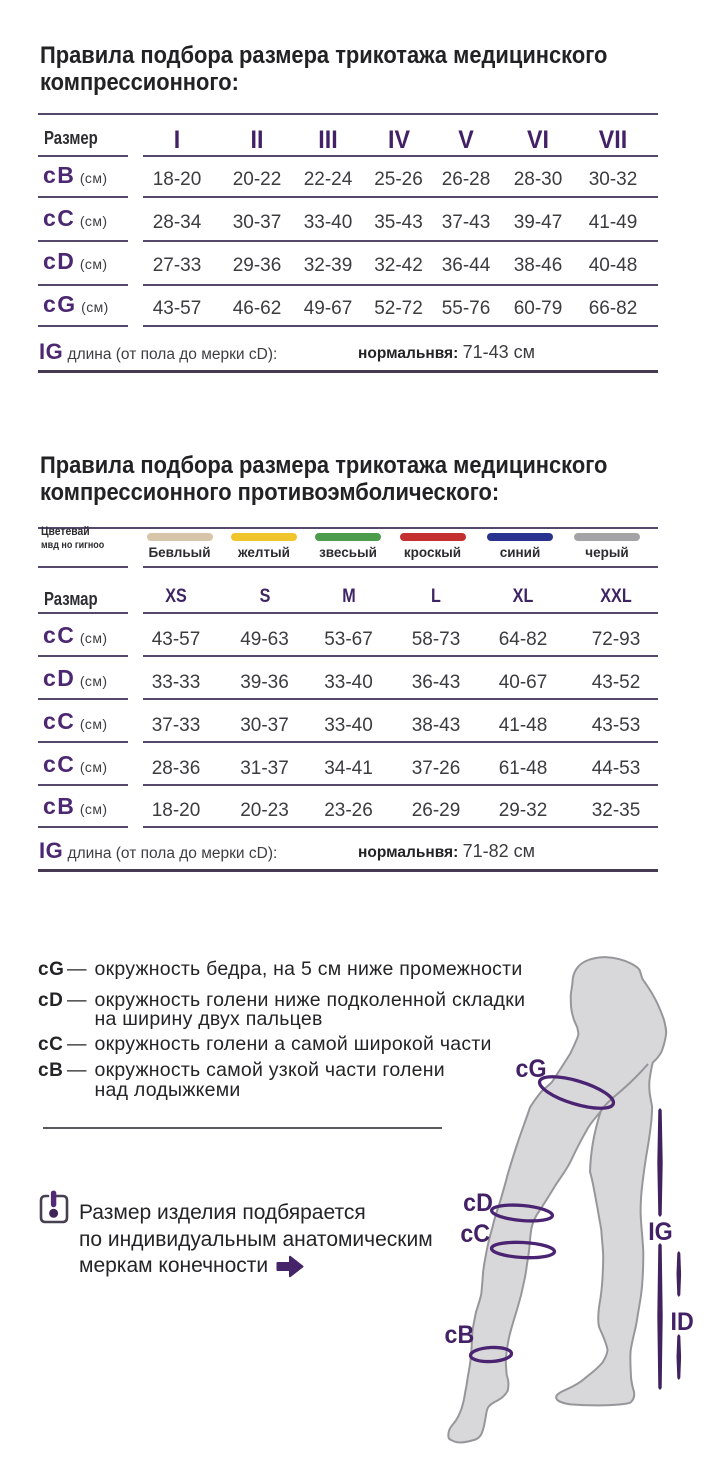 This screenshot has width=704, height=1472. I want to click on svg-text: cC, so click(475, 1234).